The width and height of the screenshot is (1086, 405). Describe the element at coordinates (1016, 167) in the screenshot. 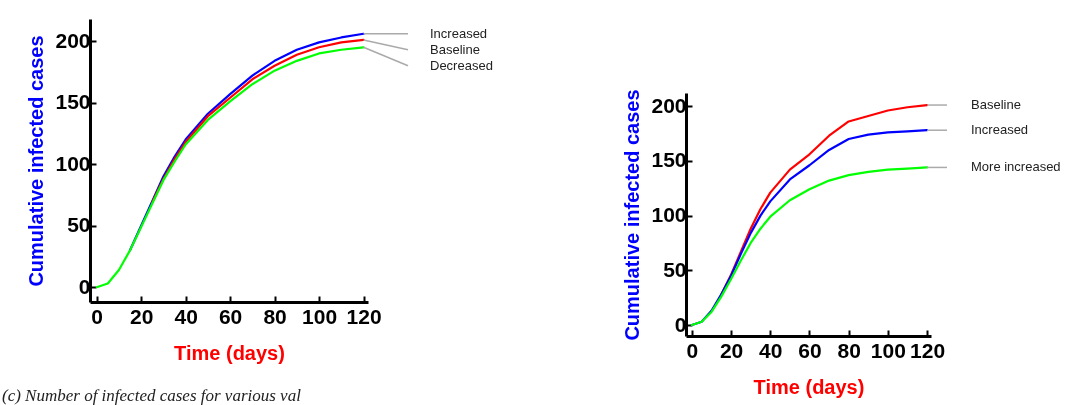

I see `text: More increased` at that location.